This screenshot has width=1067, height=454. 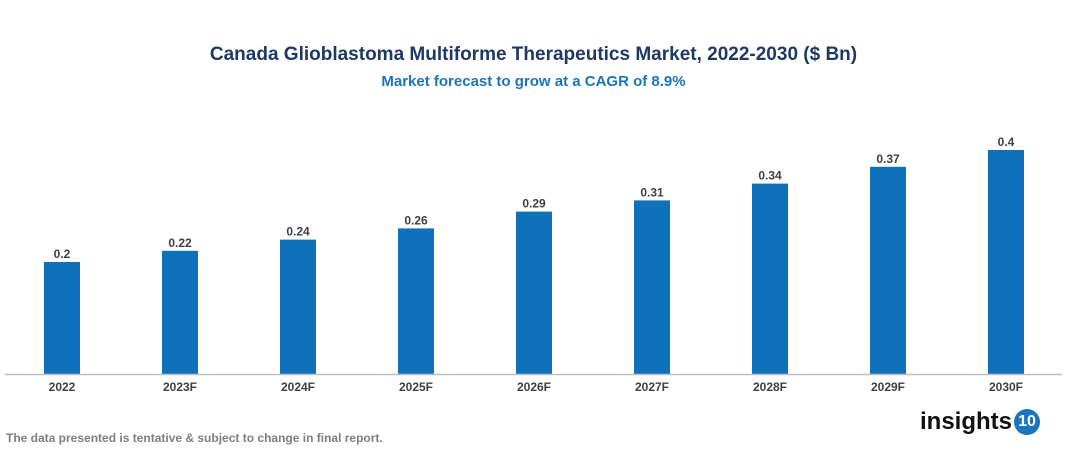 I want to click on x-tick-label: 2027F, so click(x=652, y=387).